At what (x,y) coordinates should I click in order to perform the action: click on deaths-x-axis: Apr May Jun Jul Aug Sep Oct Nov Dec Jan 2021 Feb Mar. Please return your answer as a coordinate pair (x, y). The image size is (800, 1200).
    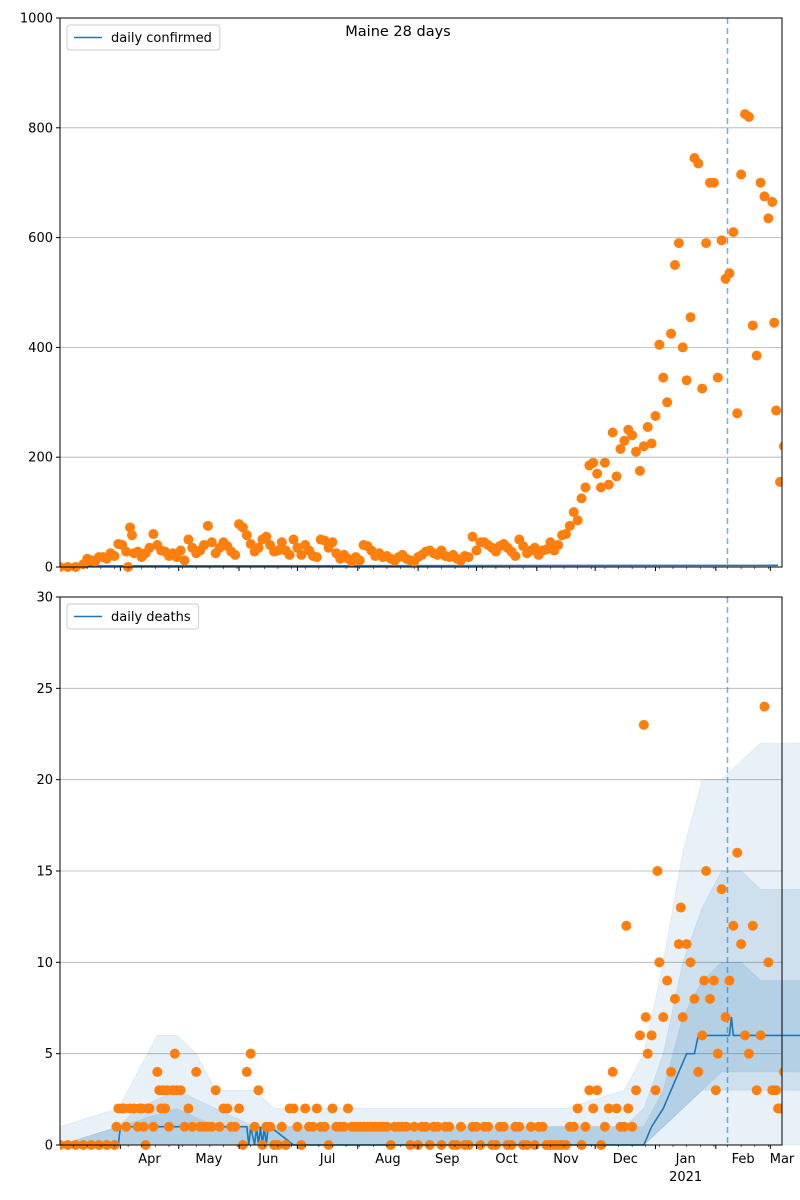
    Looking at the image, I should click on (434, 1165).